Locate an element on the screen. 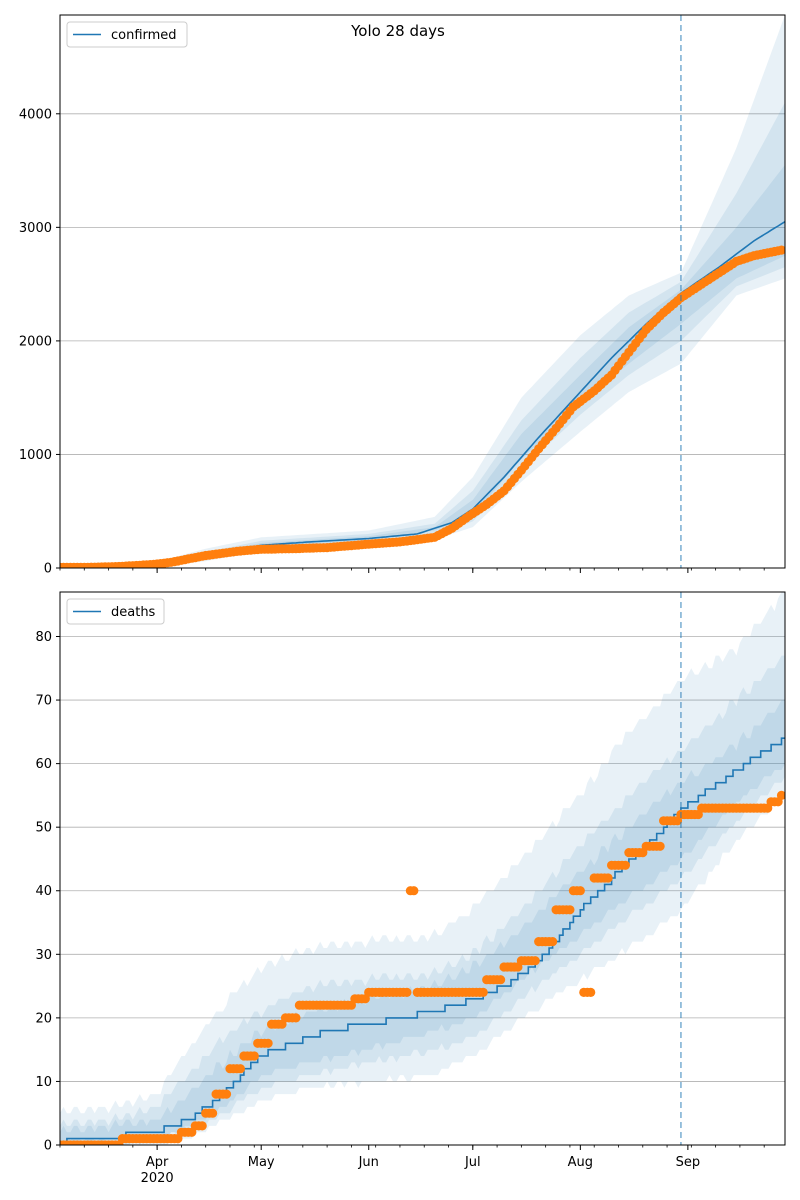  y-tick-label: 20 is located at coordinates (43, 1018).